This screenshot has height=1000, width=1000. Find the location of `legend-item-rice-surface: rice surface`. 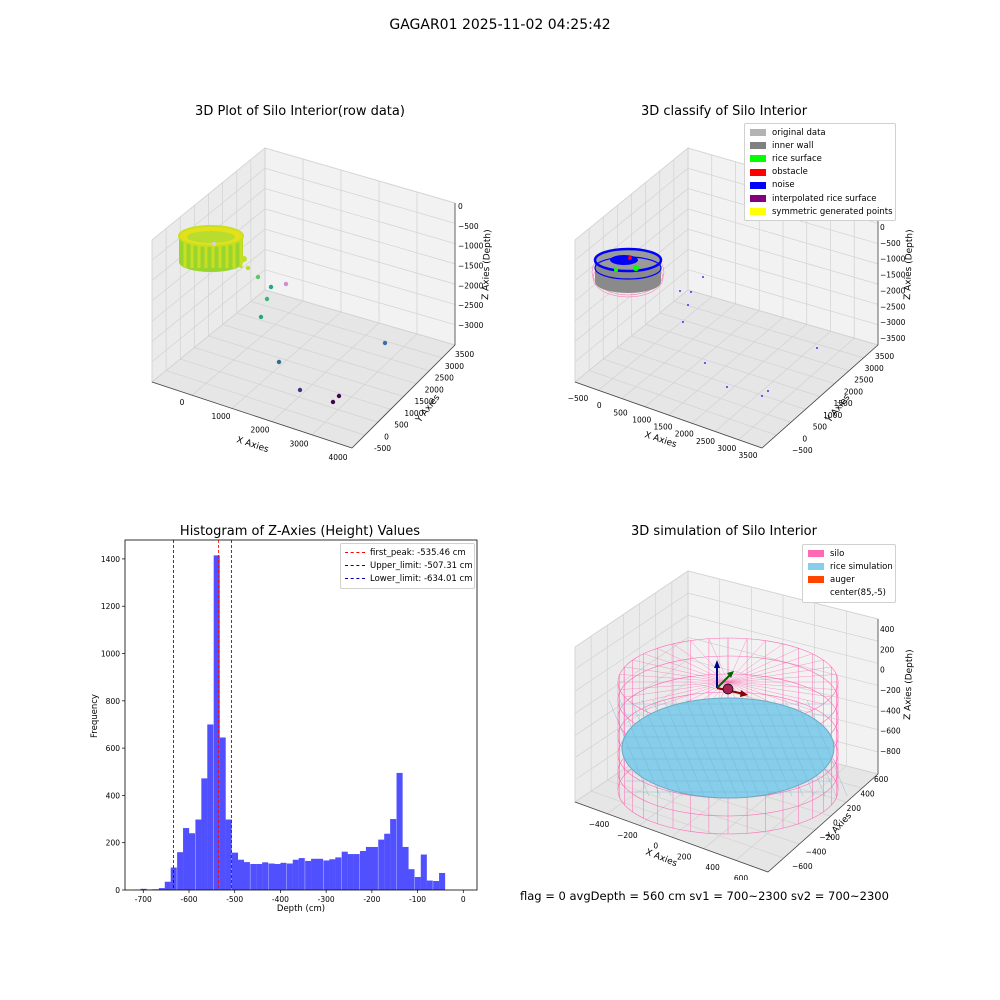

legend-item-rice-surface: rice surface is located at coordinates (820, 158).